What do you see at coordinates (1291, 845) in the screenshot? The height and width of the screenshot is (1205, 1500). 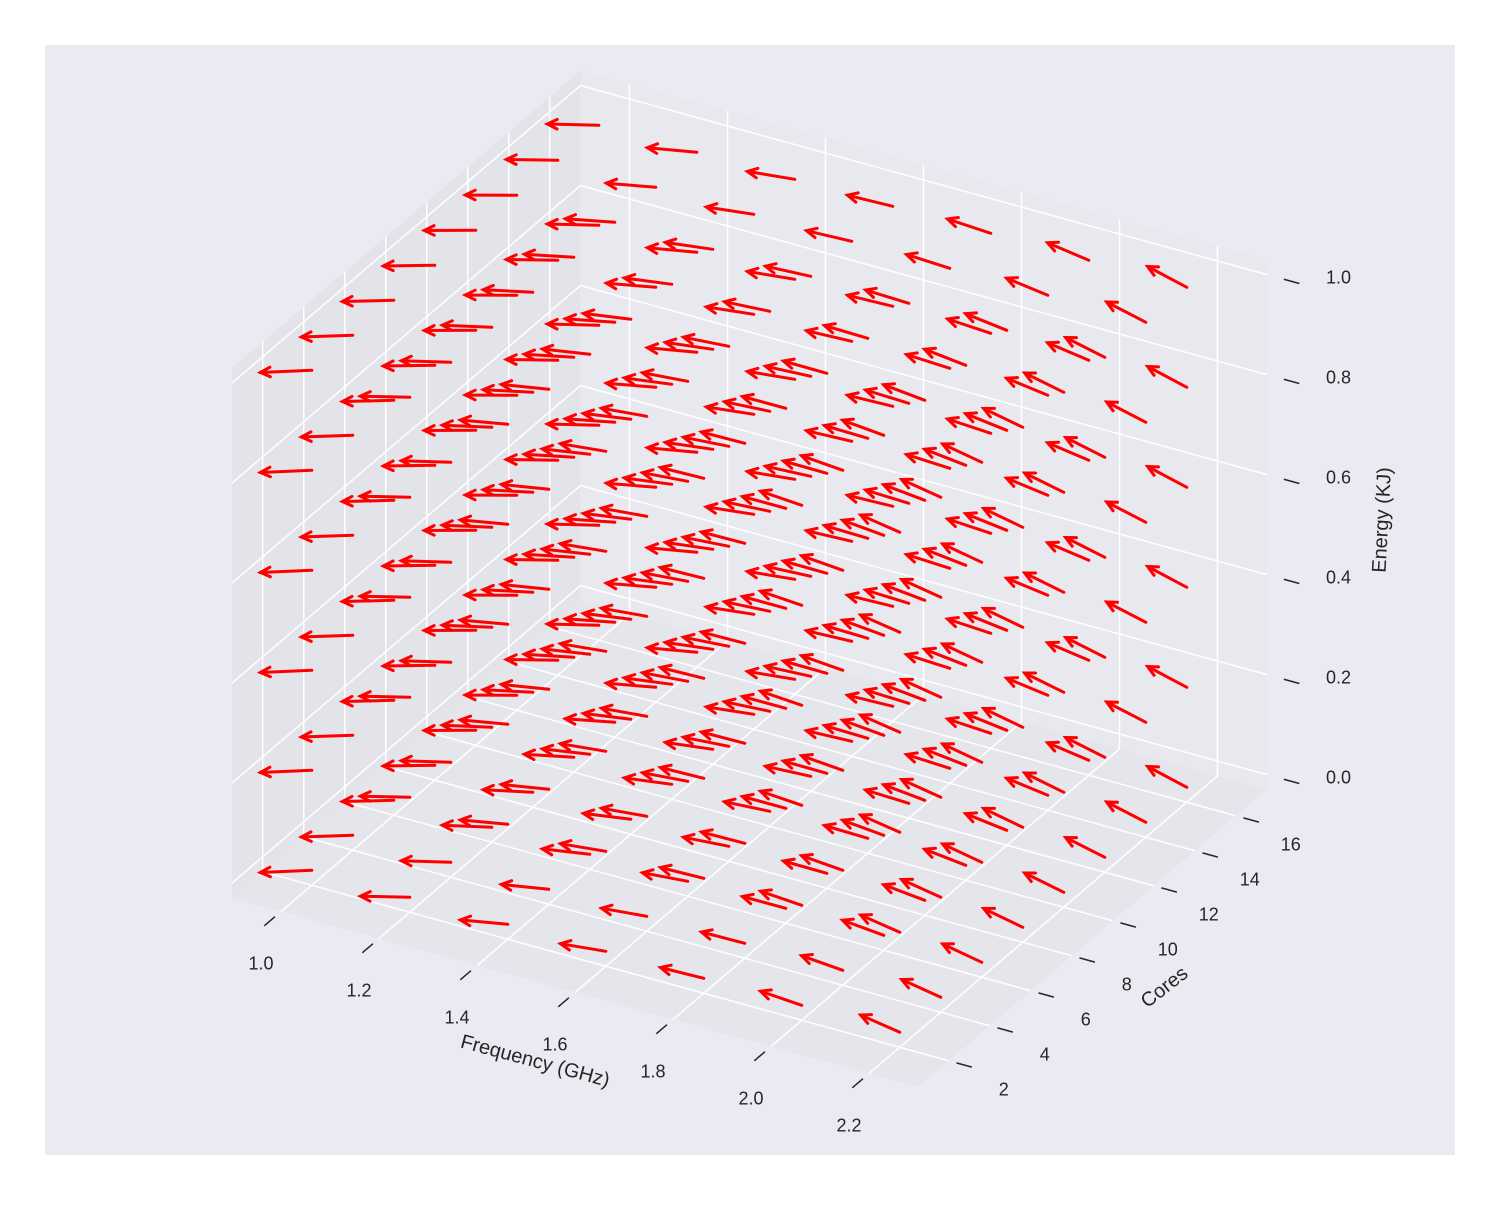 I see `y-tick-label: 16` at bounding box center [1291, 845].